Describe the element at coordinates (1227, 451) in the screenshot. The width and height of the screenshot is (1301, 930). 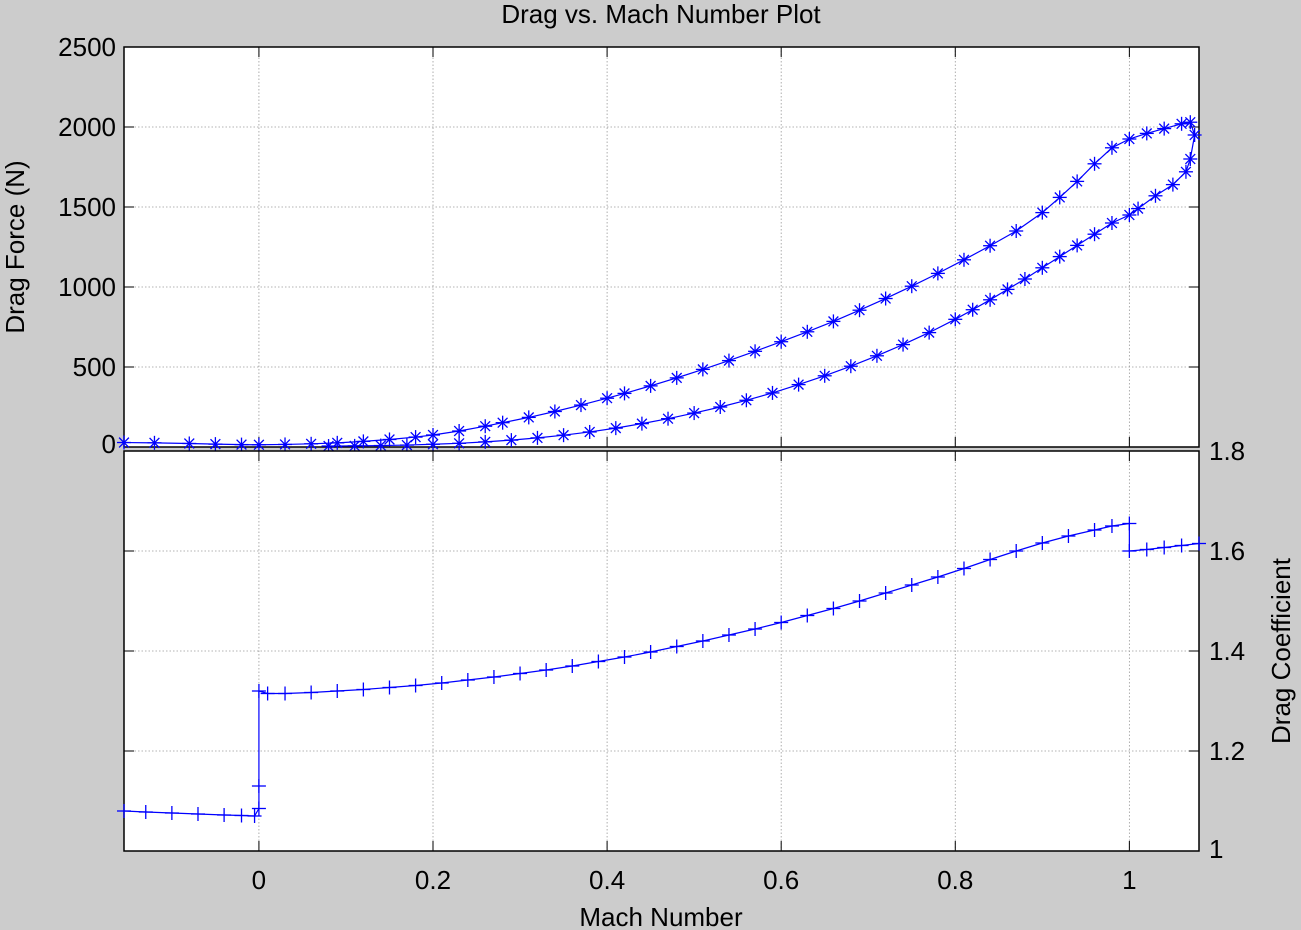
I see `y-tick-label: 1.8` at that location.